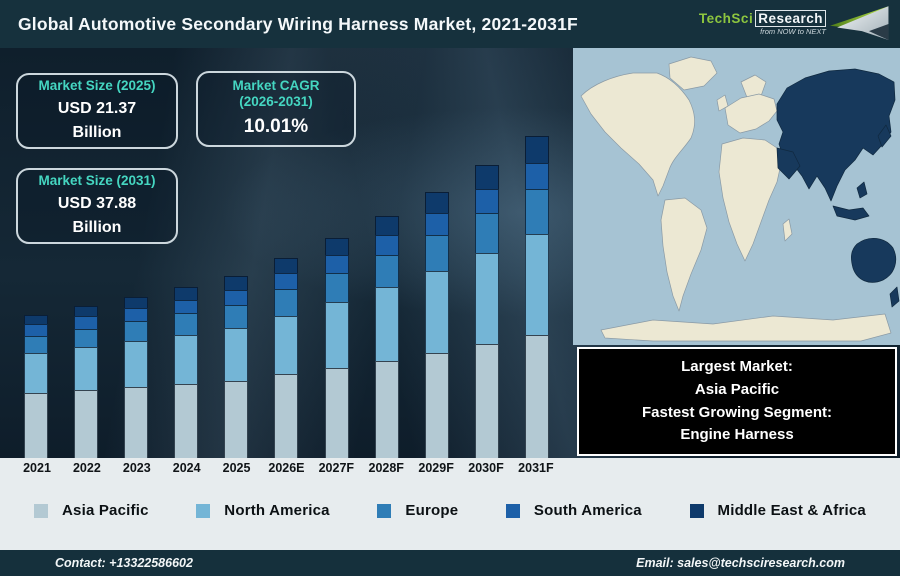 The width and height of the screenshot is (900, 576). I want to click on bar-2022, so click(86, 382).